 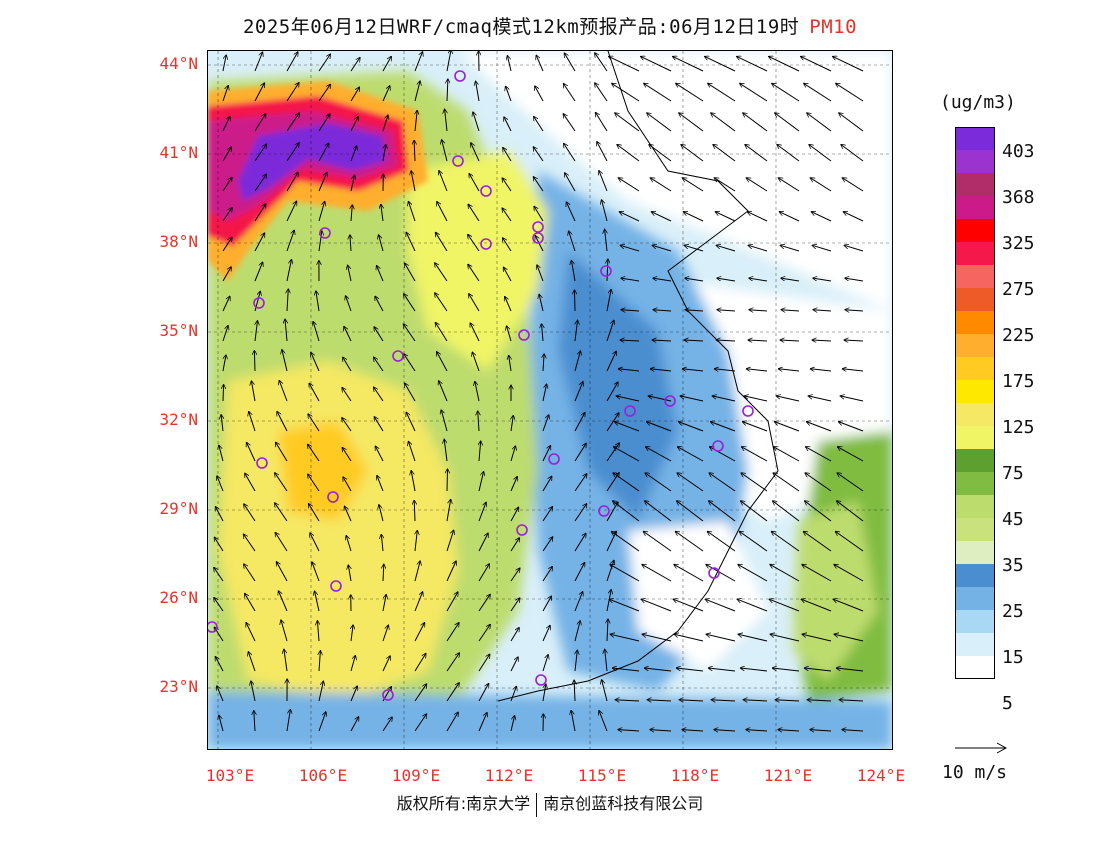 I want to click on colorbar-label: 125, so click(x=1018, y=427).